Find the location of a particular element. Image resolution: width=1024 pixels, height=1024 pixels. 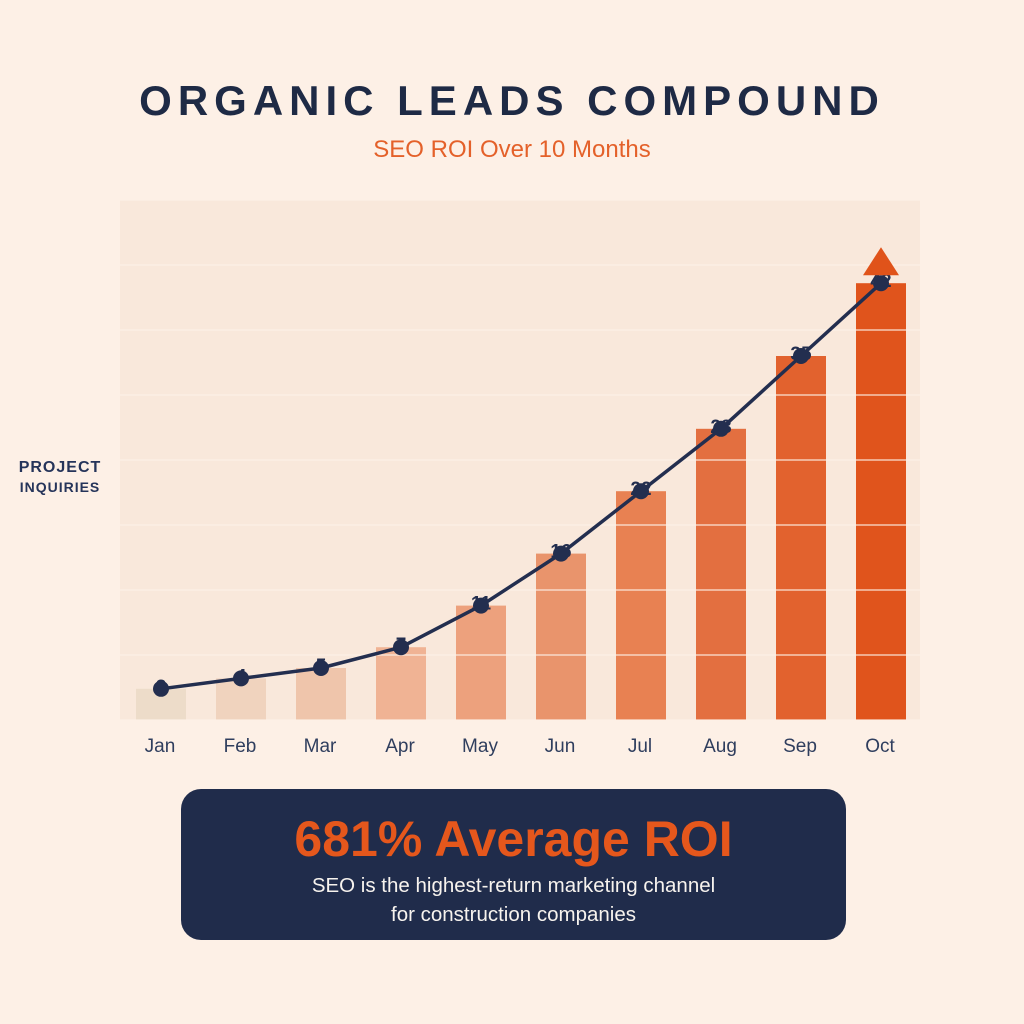

x-axis-label-oct: Oct is located at coordinates (880, 746).